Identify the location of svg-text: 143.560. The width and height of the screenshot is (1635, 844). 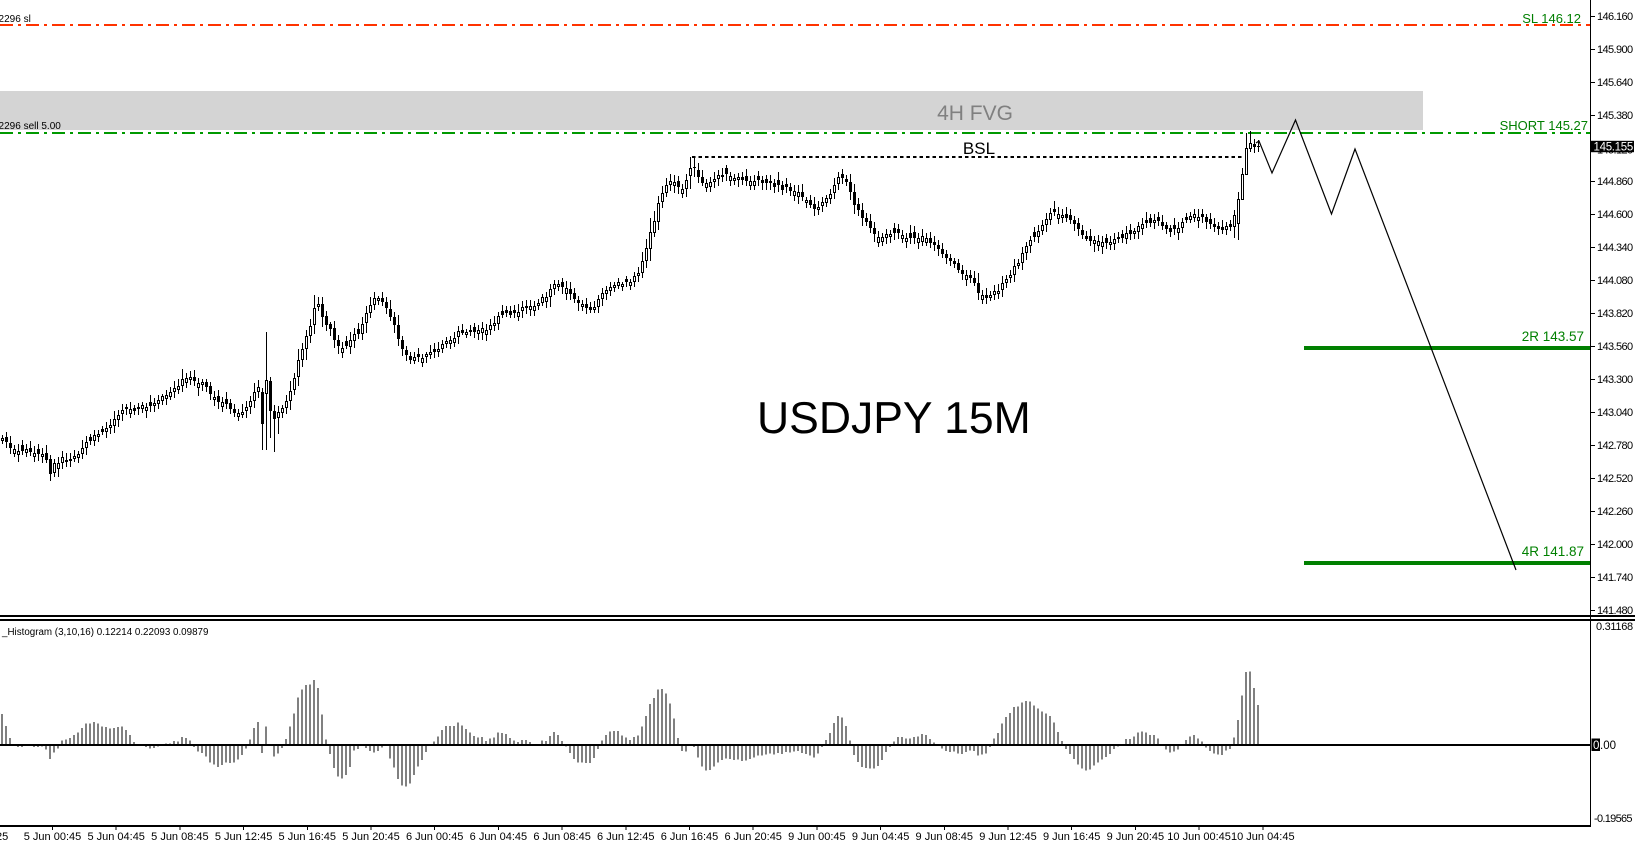
(1615, 347).